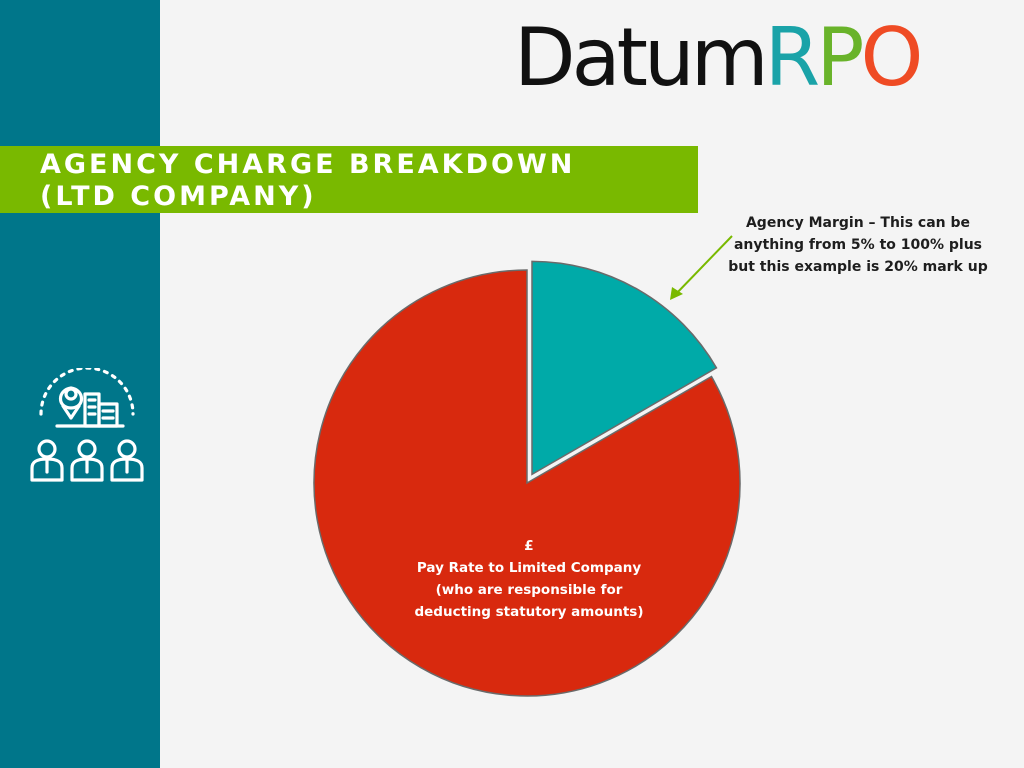  What do you see at coordinates (624, 368) in the screenshot?
I see `pie-slice-agency-margin` at bounding box center [624, 368].